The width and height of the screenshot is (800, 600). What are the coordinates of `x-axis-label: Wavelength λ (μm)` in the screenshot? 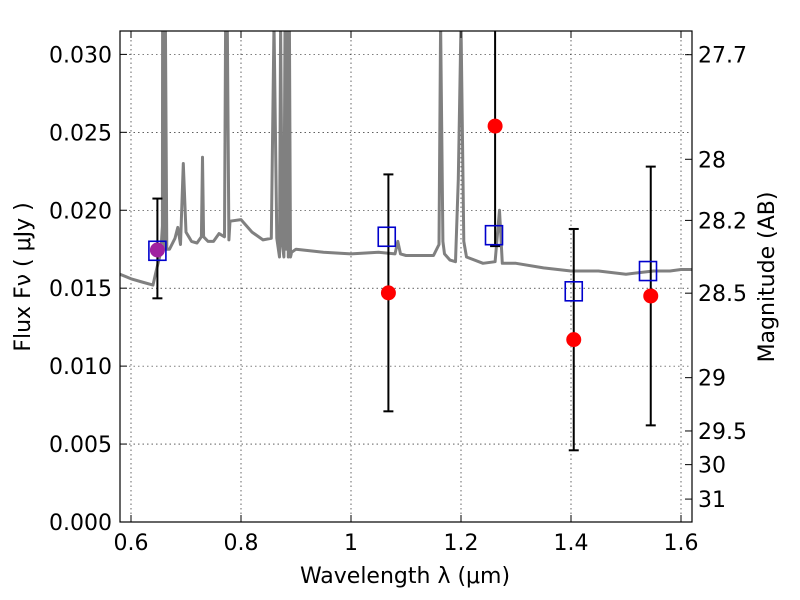 It's located at (405, 576).